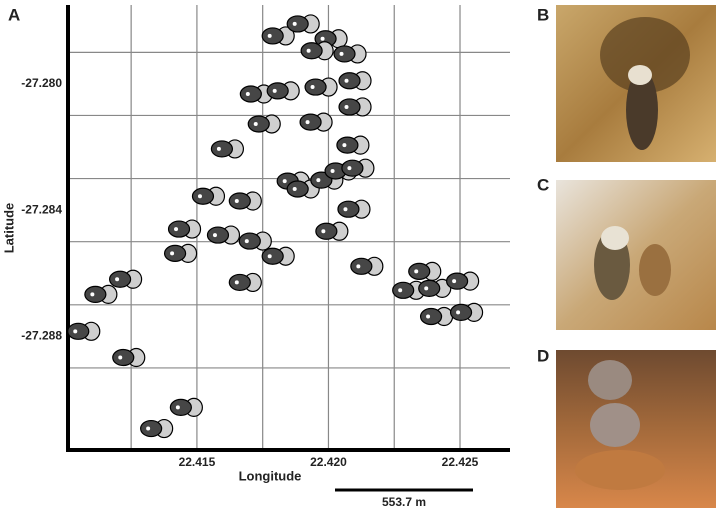 The width and height of the screenshot is (720, 518). What do you see at coordinates (197, 462) in the screenshot?
I see `x-tick-label: 22.415` at bounding box center [197, 462].